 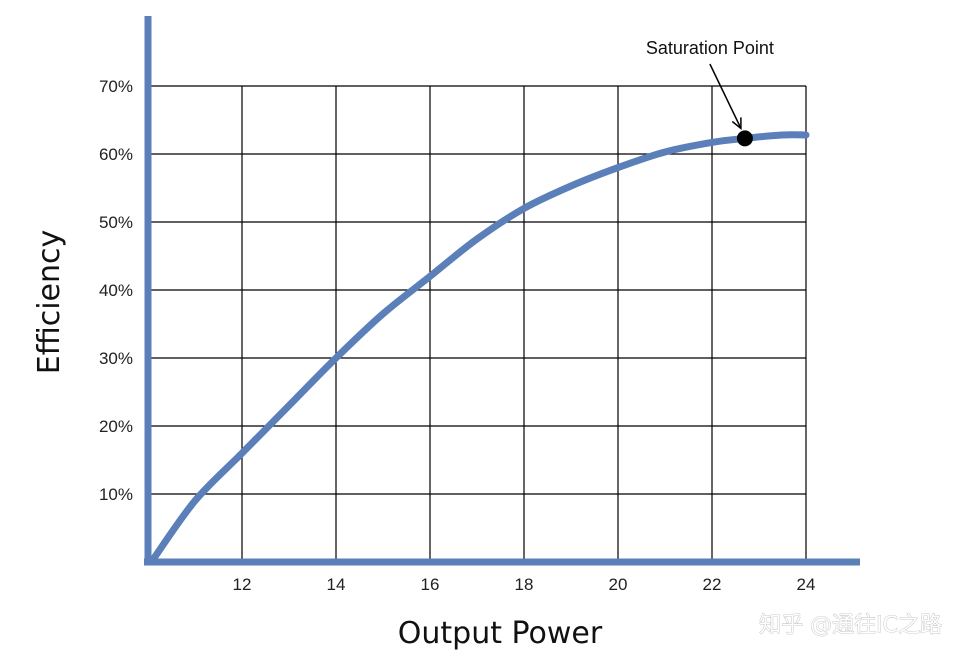 What do you see at coordinates (116, 154) in the screenshot?
I see `y-tick-label: 60%` at bounding box center [116, 154].